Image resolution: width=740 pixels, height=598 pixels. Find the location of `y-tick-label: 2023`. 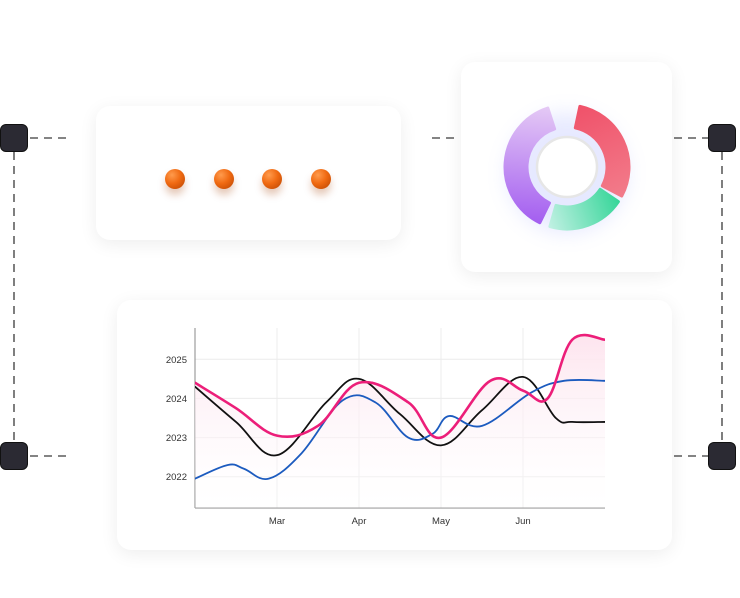

y-tick-label: 2023 is located at coordinates (176, 438).